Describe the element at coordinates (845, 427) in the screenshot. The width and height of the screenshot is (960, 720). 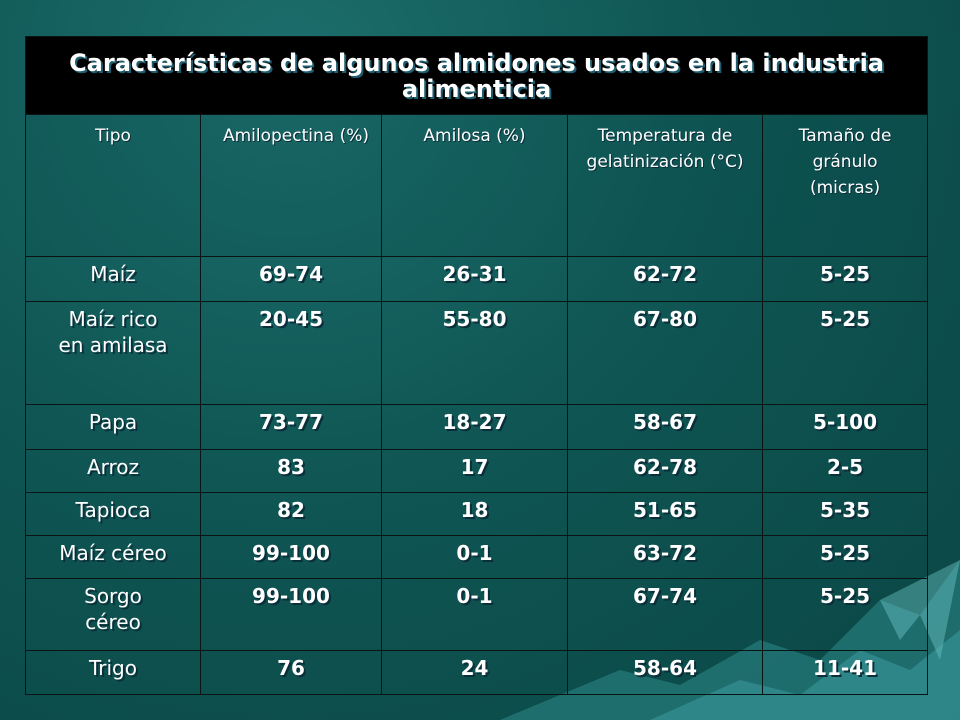
I see `cell-tamano: 5-100` at that location.